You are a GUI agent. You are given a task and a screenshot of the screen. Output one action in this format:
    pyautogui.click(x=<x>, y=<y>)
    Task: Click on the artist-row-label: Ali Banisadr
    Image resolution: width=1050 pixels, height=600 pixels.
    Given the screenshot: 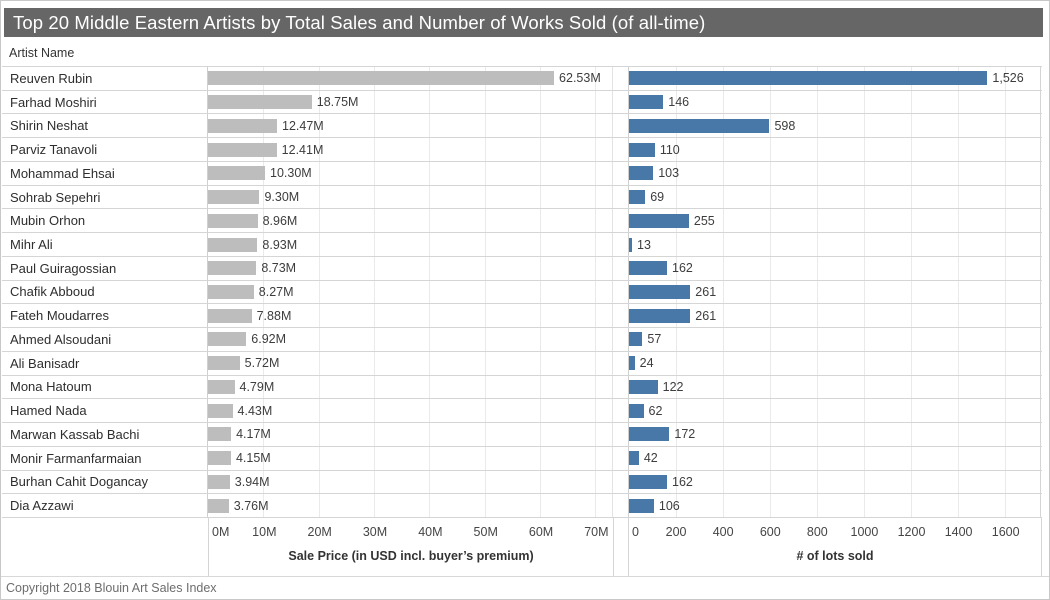 What is the action you would take?
    pyautogui.click(x=105, y=363)
    